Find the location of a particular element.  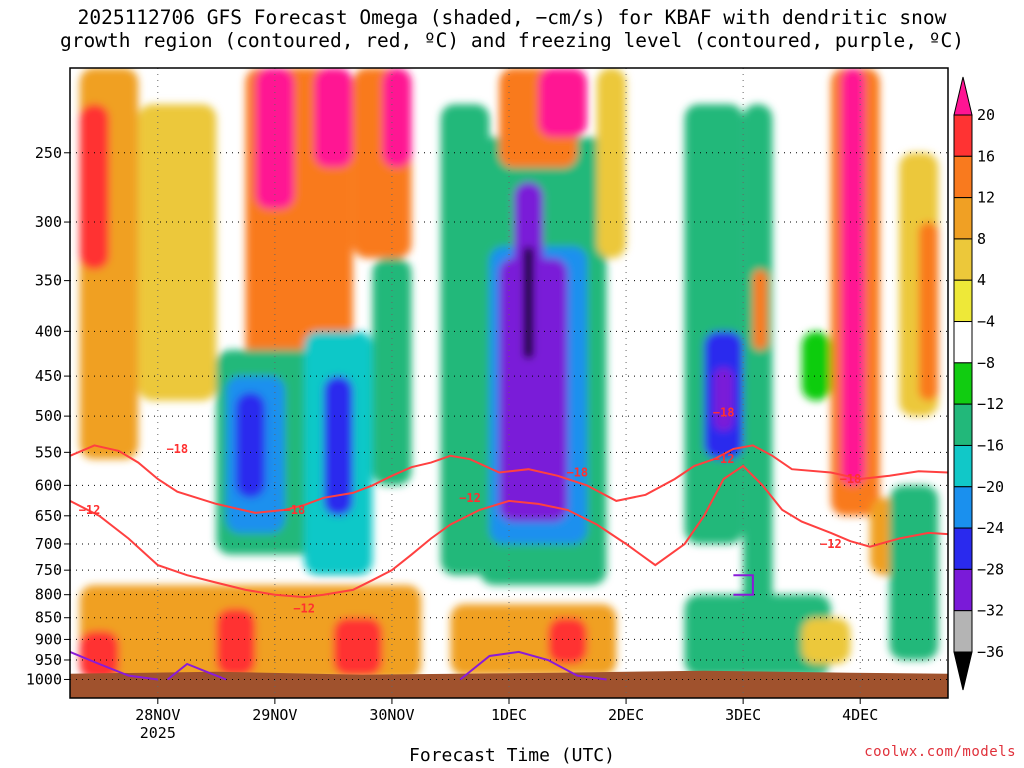

credit-link: coolwx.com/models is located at coordinates (940, 752).